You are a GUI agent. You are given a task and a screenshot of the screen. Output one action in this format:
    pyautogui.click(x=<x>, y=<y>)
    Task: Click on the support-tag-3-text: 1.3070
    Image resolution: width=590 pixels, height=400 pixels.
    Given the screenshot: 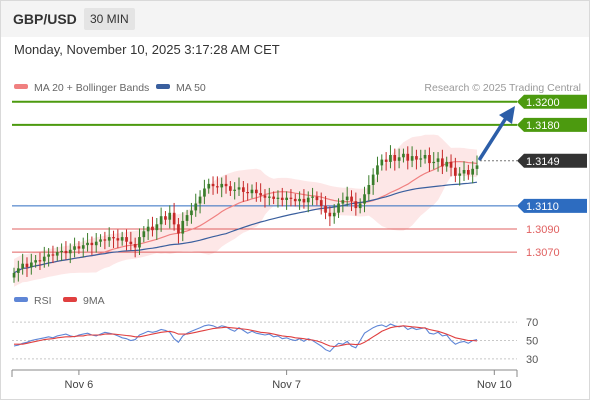 What is the action you would take?
    pyautogui.click(x=543, y=253)
    